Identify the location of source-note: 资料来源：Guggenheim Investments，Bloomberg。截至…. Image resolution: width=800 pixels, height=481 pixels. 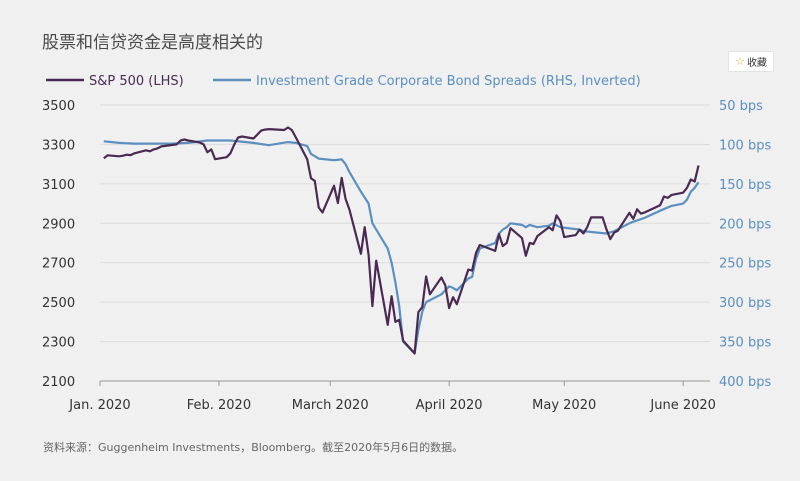
(253, 447).